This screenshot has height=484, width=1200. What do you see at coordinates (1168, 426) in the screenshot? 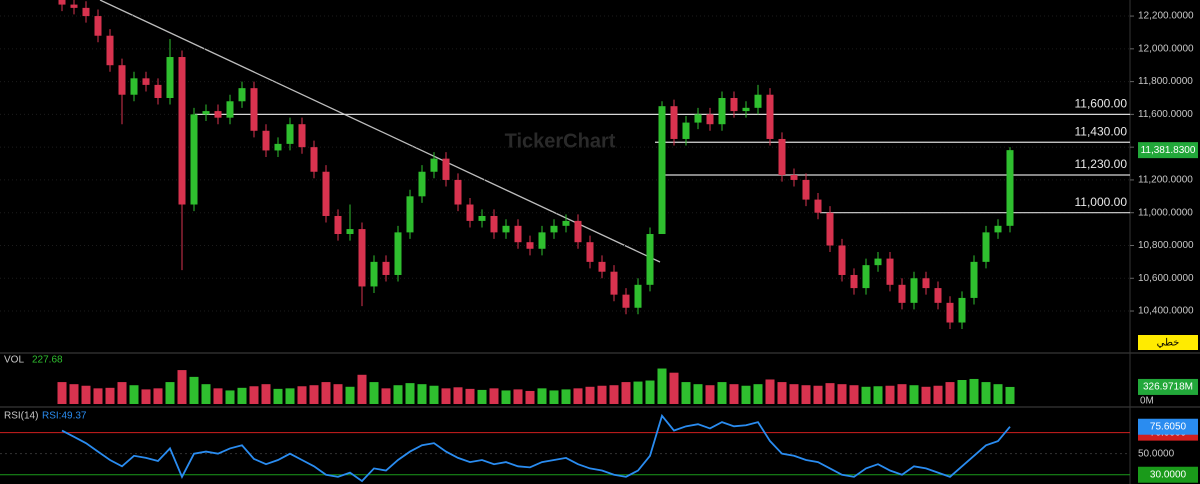
I see `last-rsi-label: 75.6050` at bounding box center [1168, 426].